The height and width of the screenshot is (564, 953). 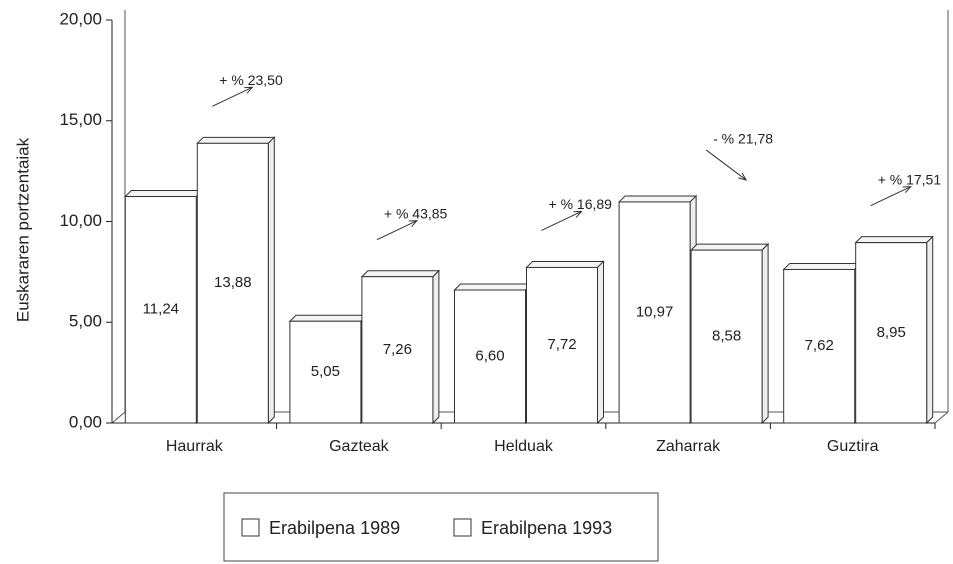 What do you see at coordinates (359, 446) in the screenshot?
I see `x-tick-label: Gazteak` at bounding box center [359, 446].